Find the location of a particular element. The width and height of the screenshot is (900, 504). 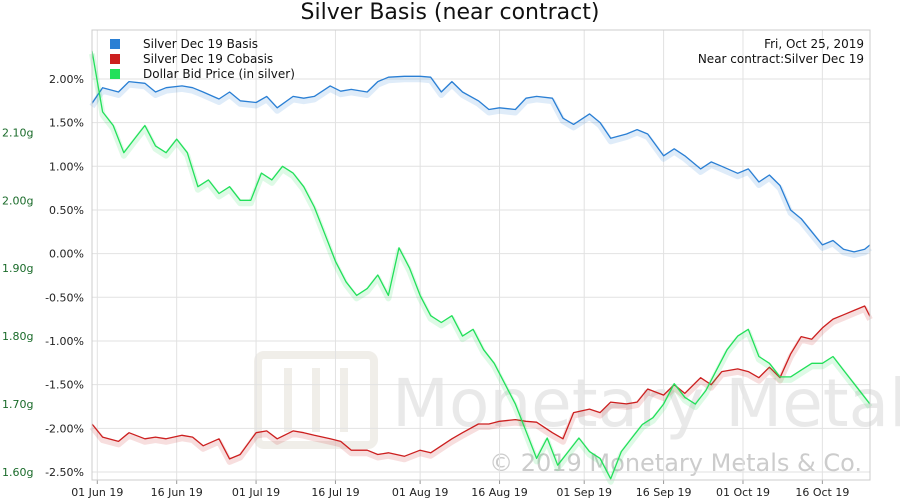

legend-label: Dollar Bid Price (in silver) is located at coordinates (219, 74).